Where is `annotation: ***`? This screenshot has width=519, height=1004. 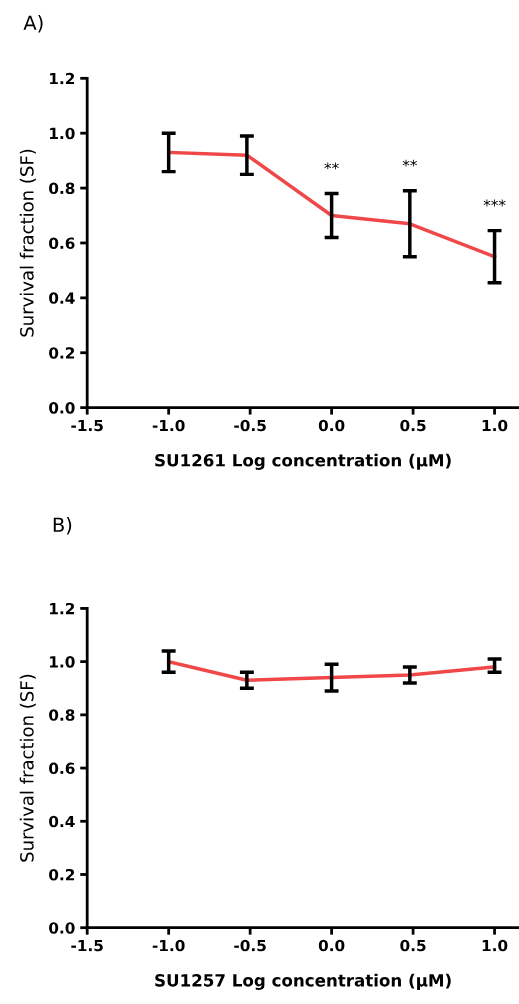
annotation: *** is located at coordinates (494, 203).